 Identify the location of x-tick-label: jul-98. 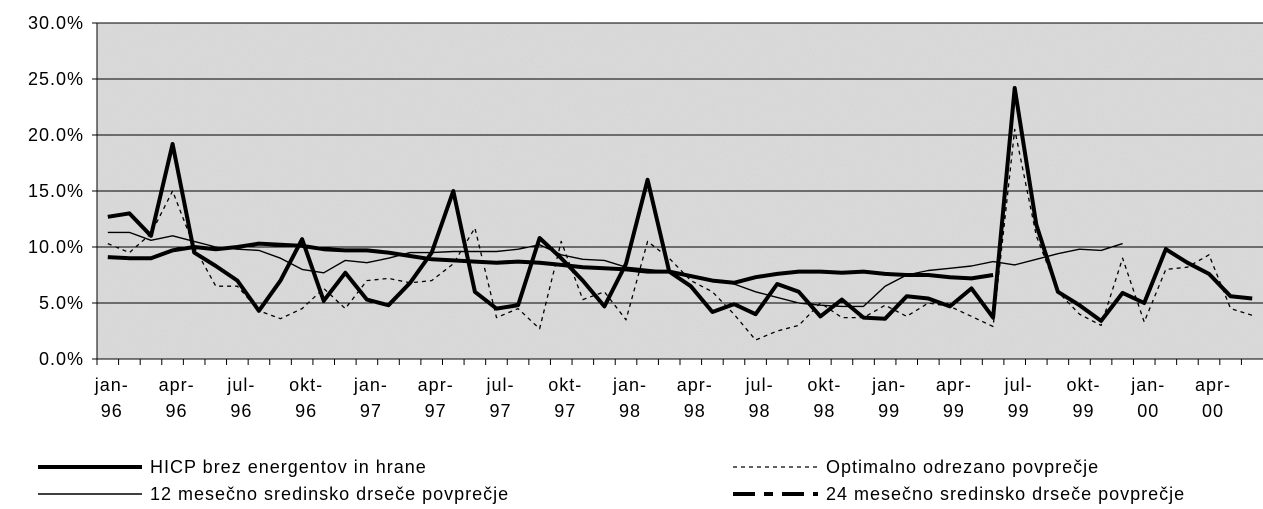
(759, 398).